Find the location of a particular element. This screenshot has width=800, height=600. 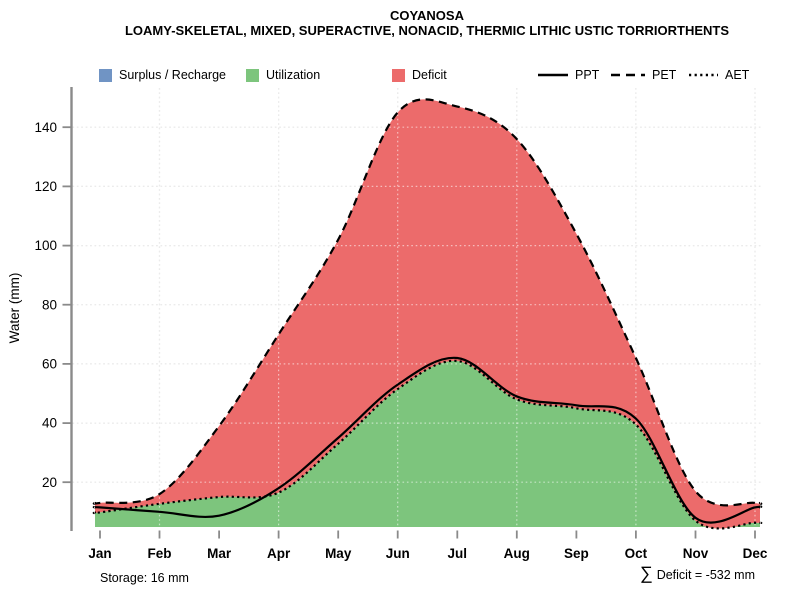

svg-text: 40 is located at coordinates (49, 423).